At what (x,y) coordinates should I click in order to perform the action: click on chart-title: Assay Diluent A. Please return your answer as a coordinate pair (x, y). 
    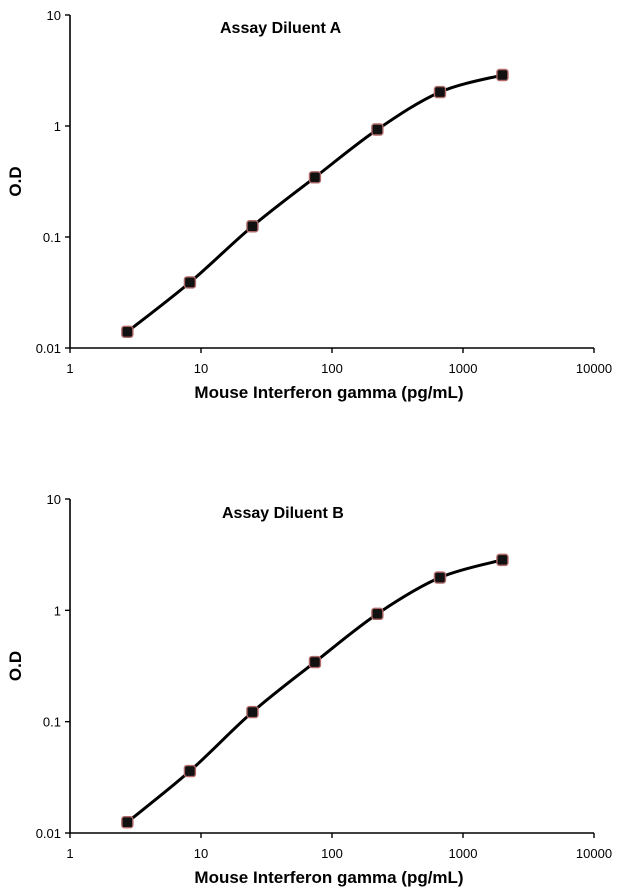
    Looking at the image, I should click on (281, 28).